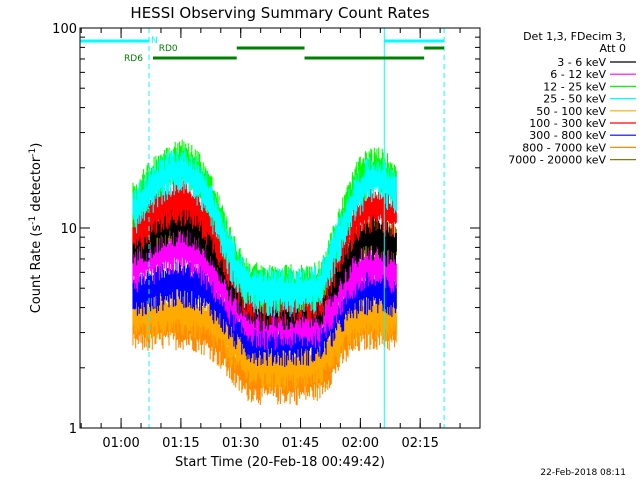  Describe the element at coordinates (583, 473) in the screenshot. I see `timestamp: 22-Feb-2018 08:11` at that location.